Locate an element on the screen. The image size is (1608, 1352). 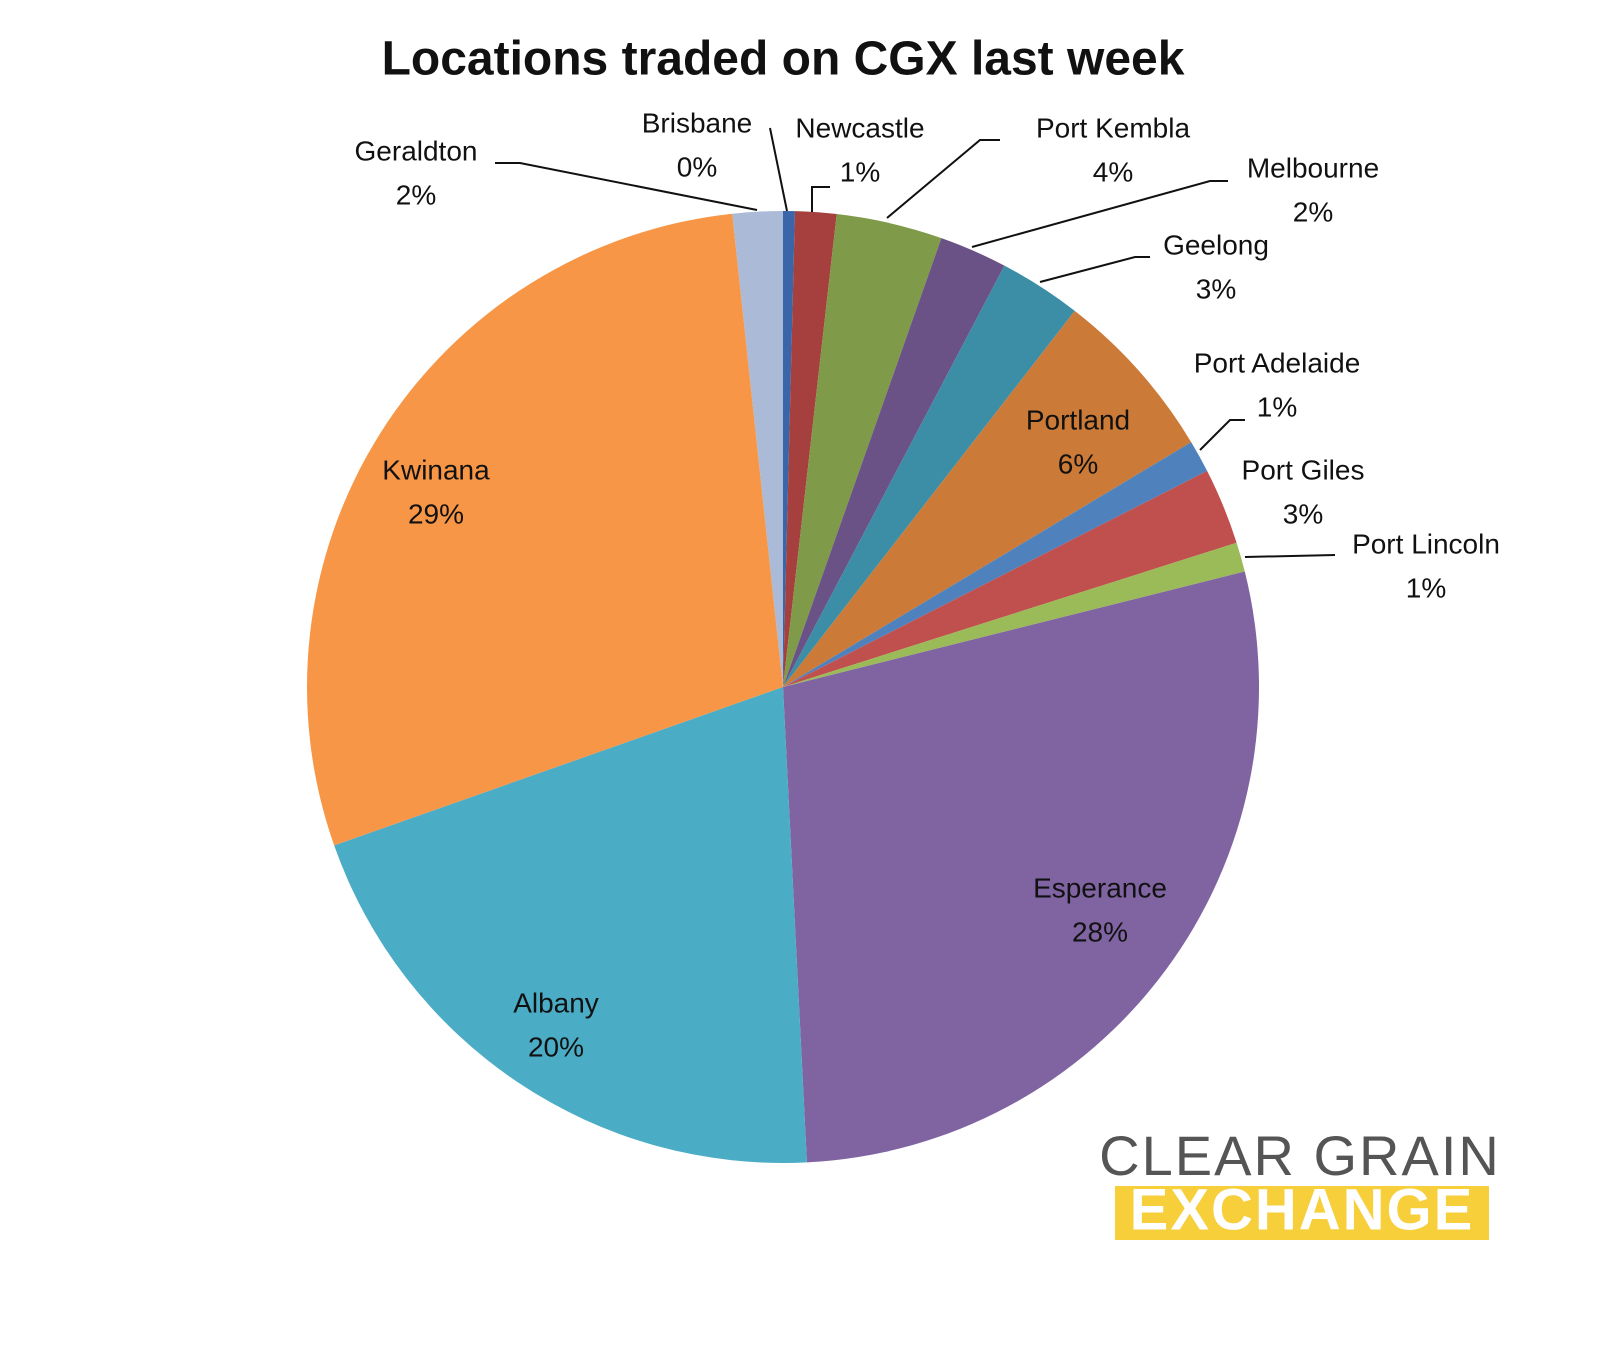
logo-band is located at coordinates (1302, 1213).